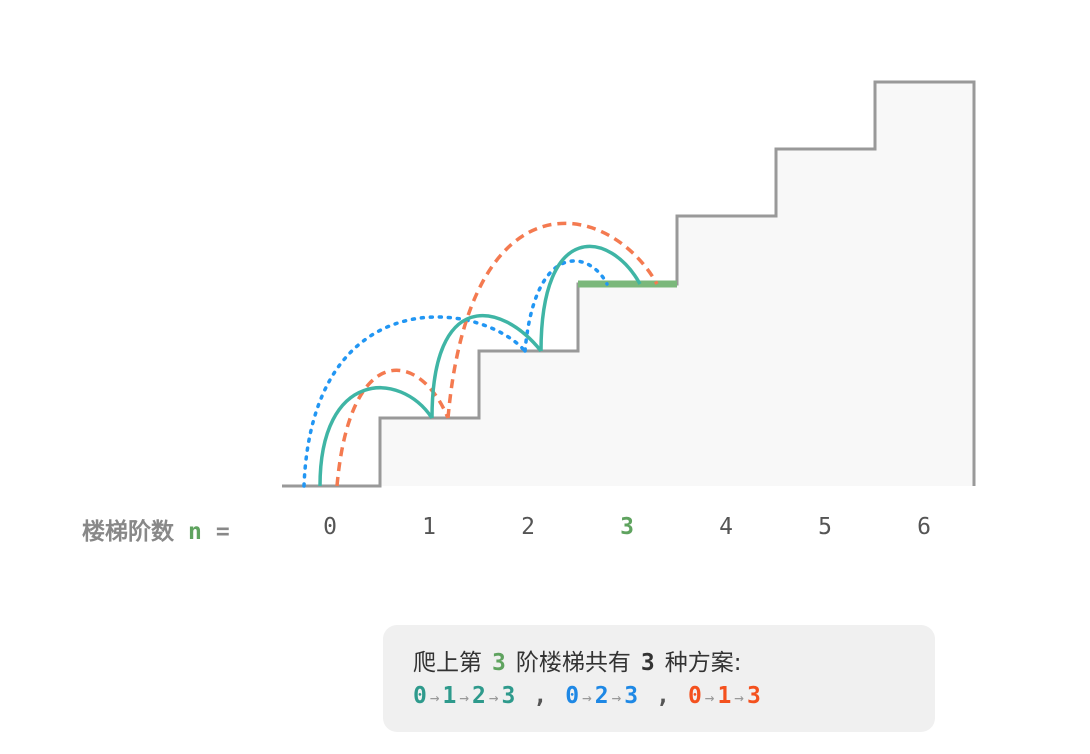 The width and height of the screenshot is (1090, 754). What do you see at coordinates (659, 678) in the screenshot?
I see `summary-box: 爬上第 3 阶楼梯共有 3 种方案: 0 → 1 → 2 → 3, 0 → 2 → 3, 0 → 1 → 3` at bounding box center [659, 678].